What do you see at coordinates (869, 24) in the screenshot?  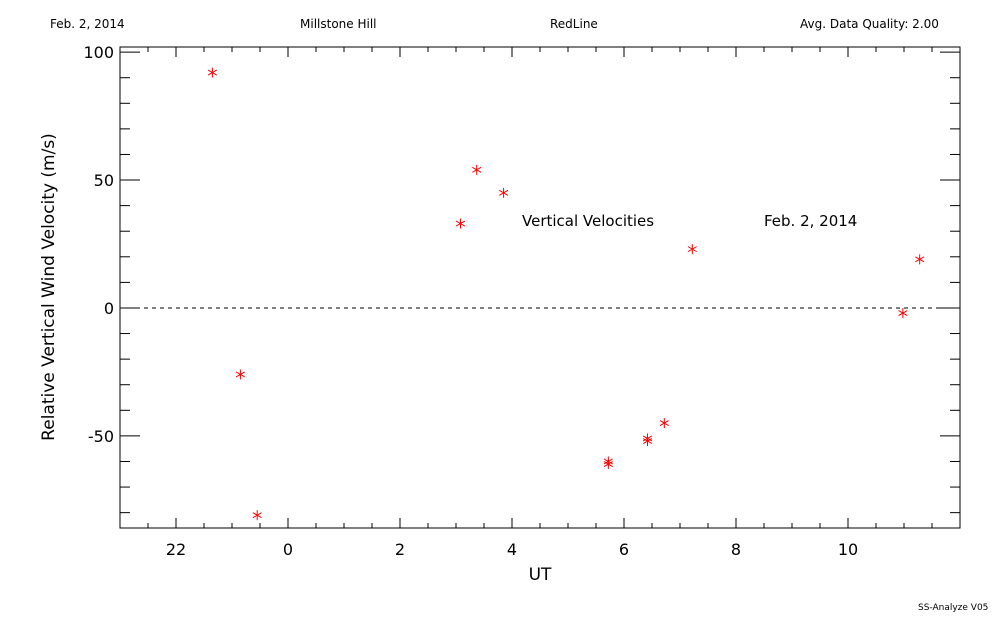 I see `header-data-quality: Avg. Data Quality: 2.00` at bounding box center [869, 24].